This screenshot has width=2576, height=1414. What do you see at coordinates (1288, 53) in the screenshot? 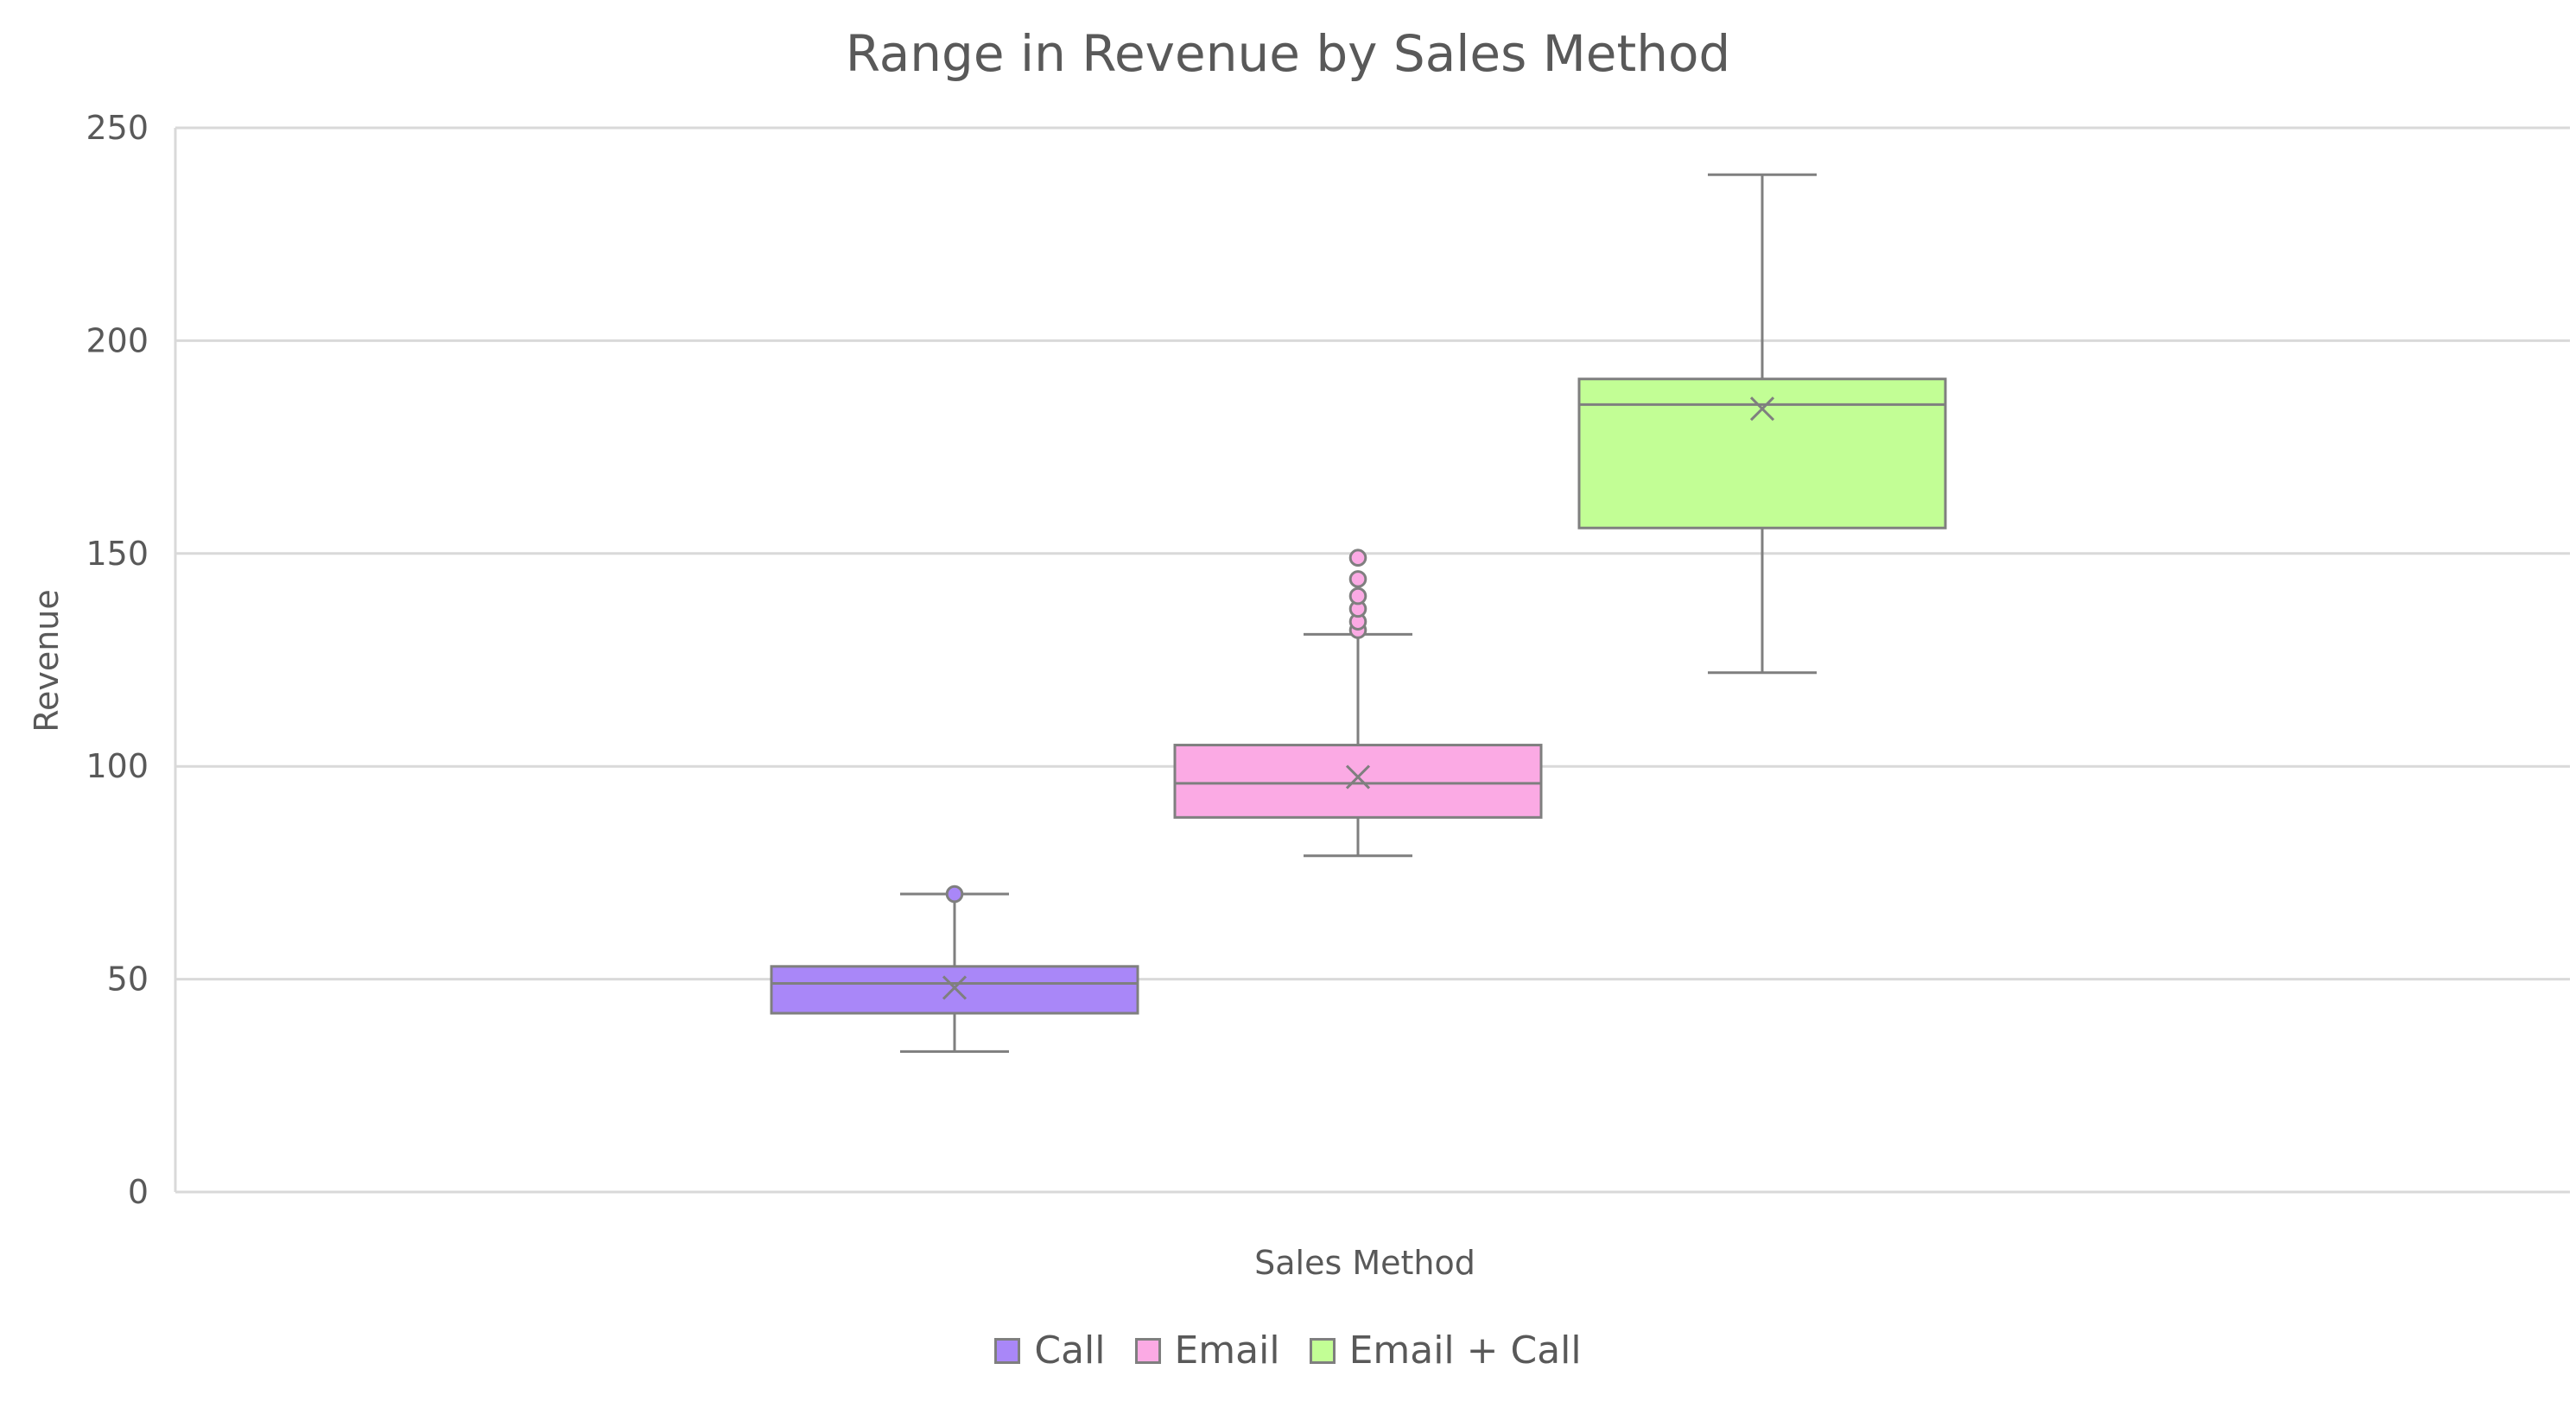
I see `chart-title: Range in Revenue by Sales Method` at bounding box center [1288, 53].